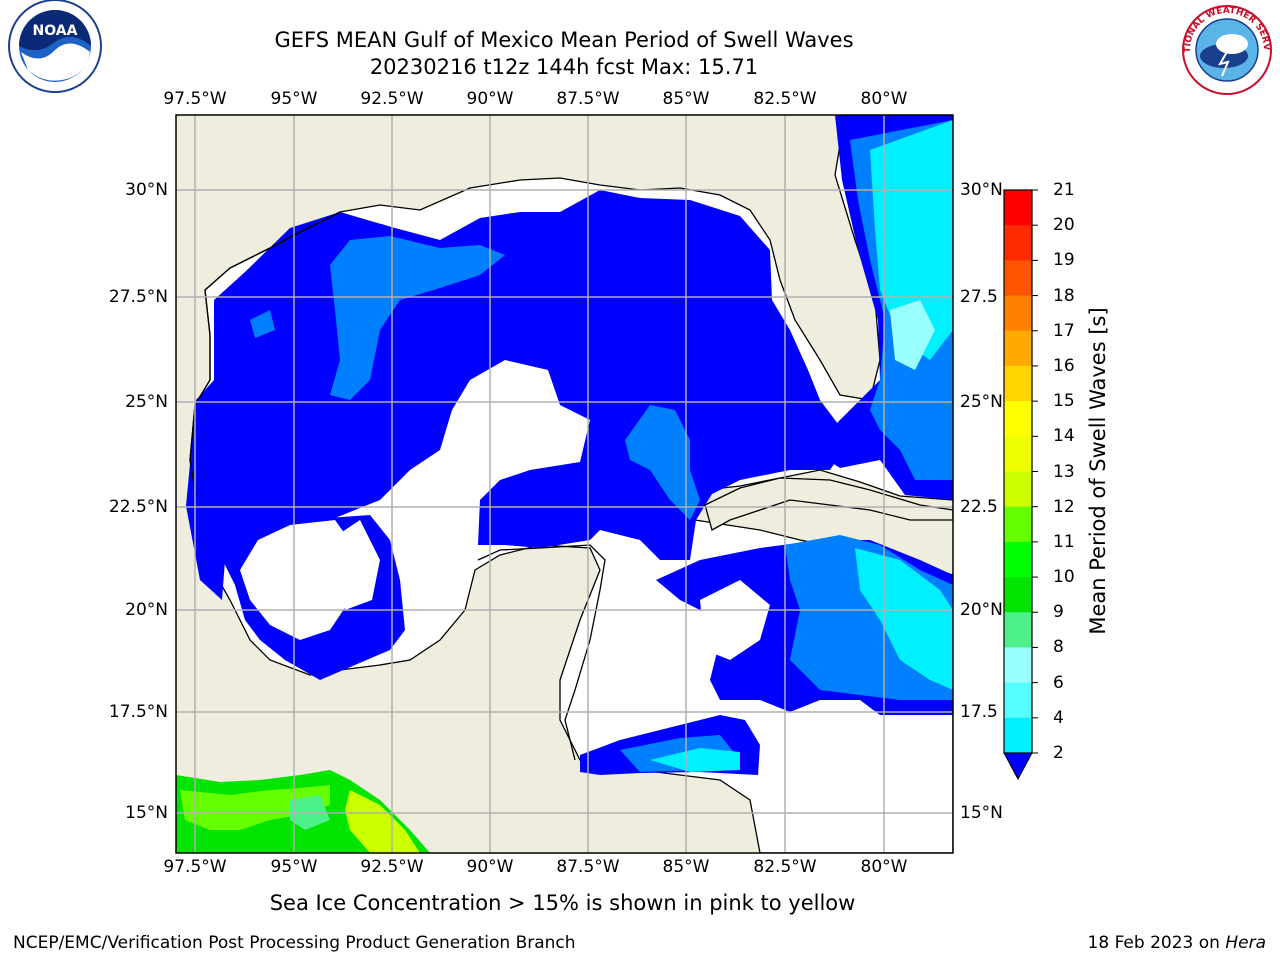 Image resolution: width=1280 pixels, height=960 pixels. I want to click on colorbar-tick-label: 19, so click(1064, 260).